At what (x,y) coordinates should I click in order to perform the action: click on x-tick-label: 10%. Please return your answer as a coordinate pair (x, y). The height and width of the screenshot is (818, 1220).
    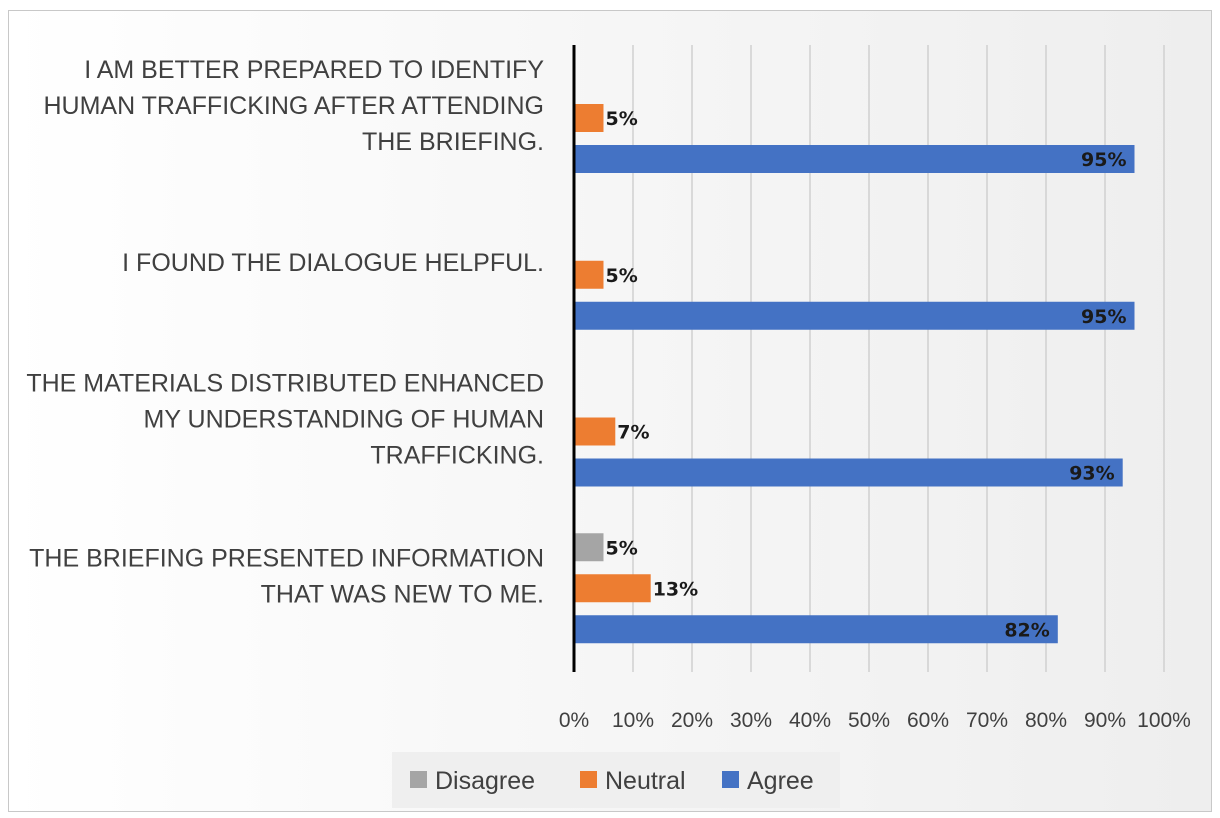
    Looking at the image, I should click on (633, 720).